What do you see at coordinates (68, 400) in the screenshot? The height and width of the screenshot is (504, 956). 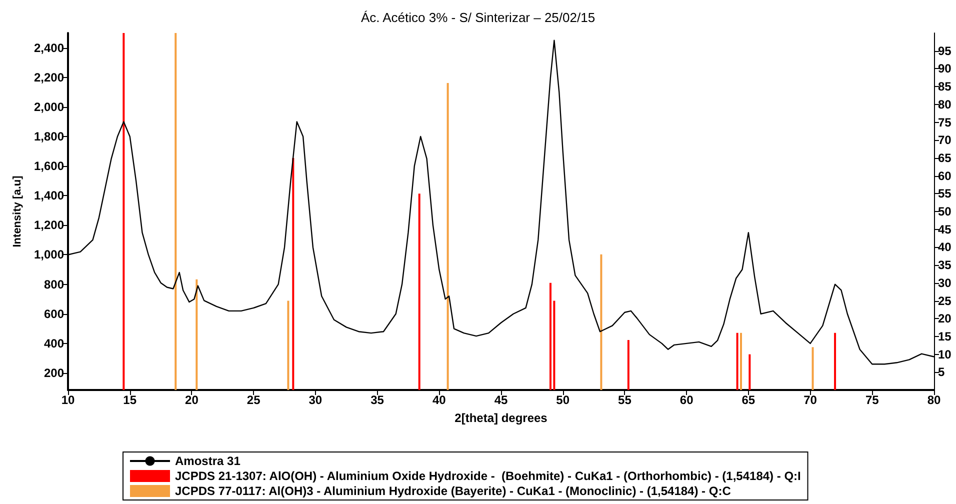 I see `x-tick-label: 10` at bounding box center [68, 400].